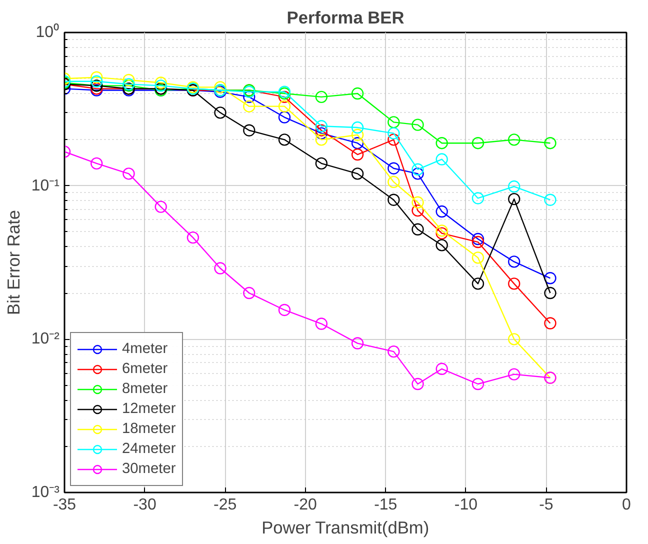  I want to click on x-tick-label: -5, so click(546, 505).